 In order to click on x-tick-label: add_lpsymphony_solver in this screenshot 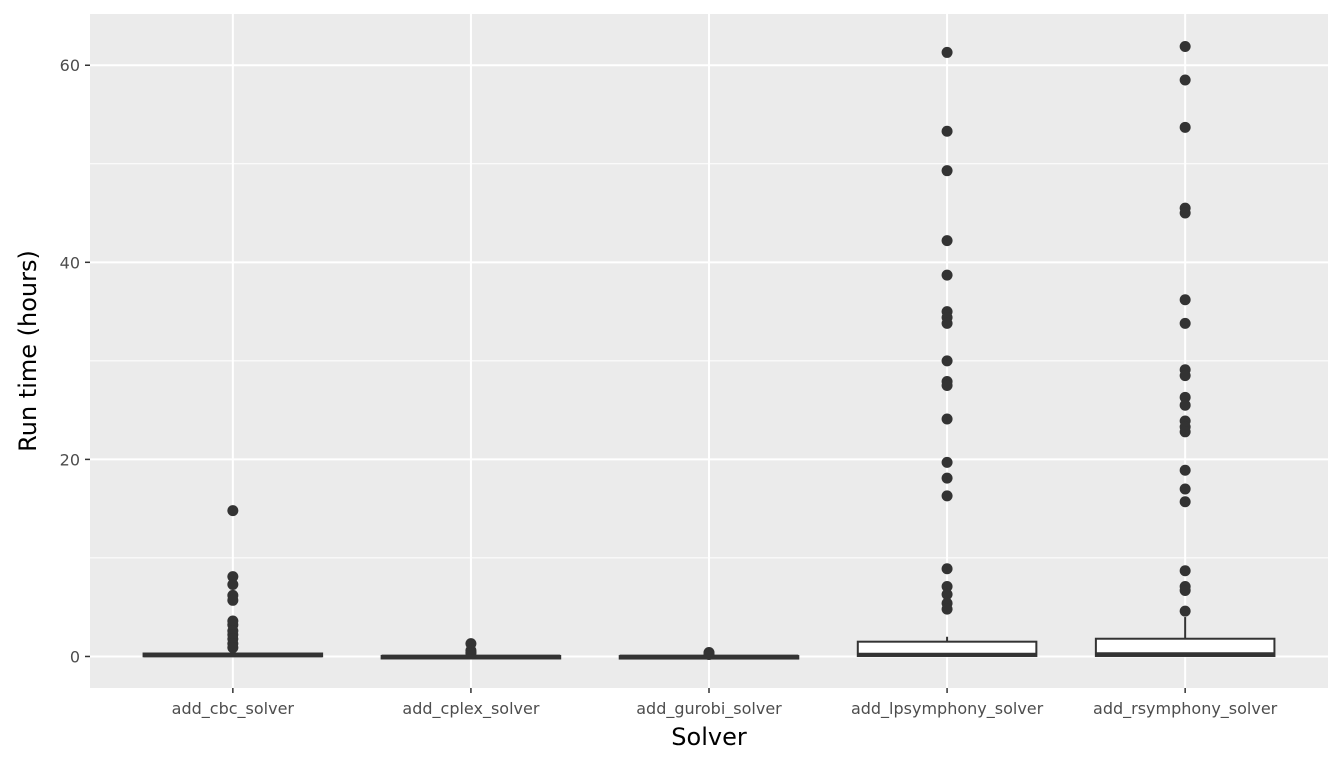, I will do `click(947, 709)`.